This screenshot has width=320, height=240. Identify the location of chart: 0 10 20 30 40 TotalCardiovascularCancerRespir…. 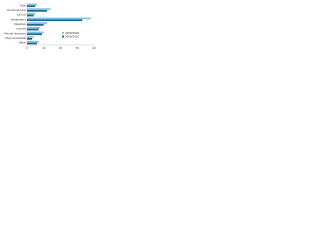
(50, 26).